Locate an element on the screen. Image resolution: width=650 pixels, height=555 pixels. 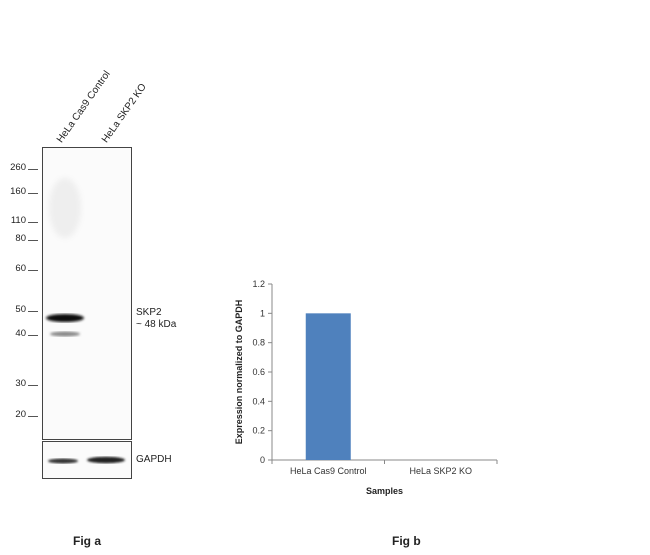
y-tick-label: 0.6 is located at coordinates (258, 372).